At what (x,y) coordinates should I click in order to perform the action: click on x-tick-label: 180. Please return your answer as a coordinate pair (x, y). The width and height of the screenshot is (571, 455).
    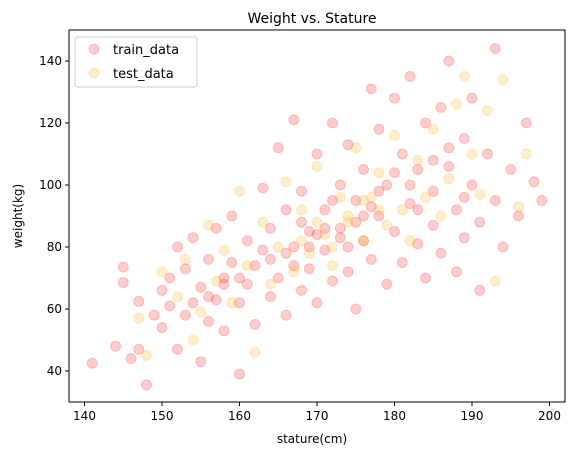
    Looking at the image, I should click on (394, 416).